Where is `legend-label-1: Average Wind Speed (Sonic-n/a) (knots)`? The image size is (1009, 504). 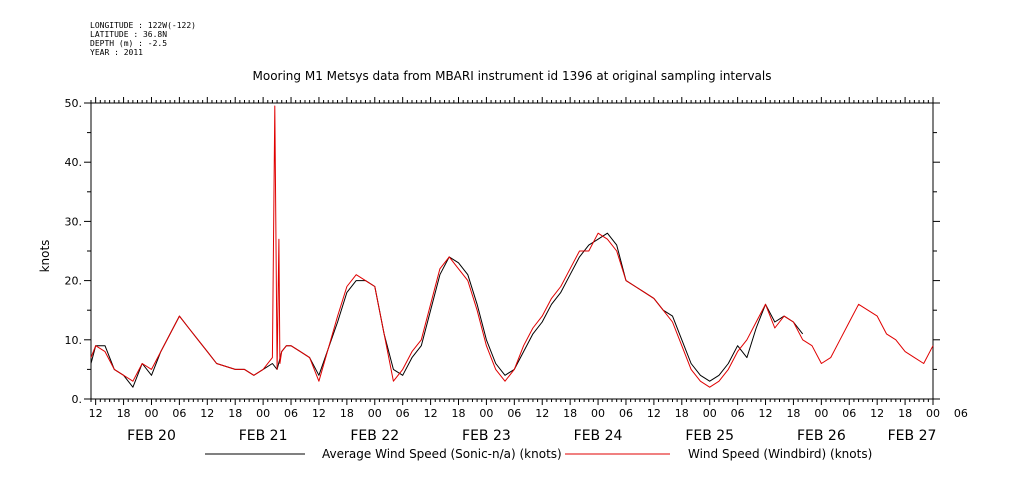
legend-label-1: Average Wind Speed (Sonic-n/a) (knots) is located at coordinates (442, 454).